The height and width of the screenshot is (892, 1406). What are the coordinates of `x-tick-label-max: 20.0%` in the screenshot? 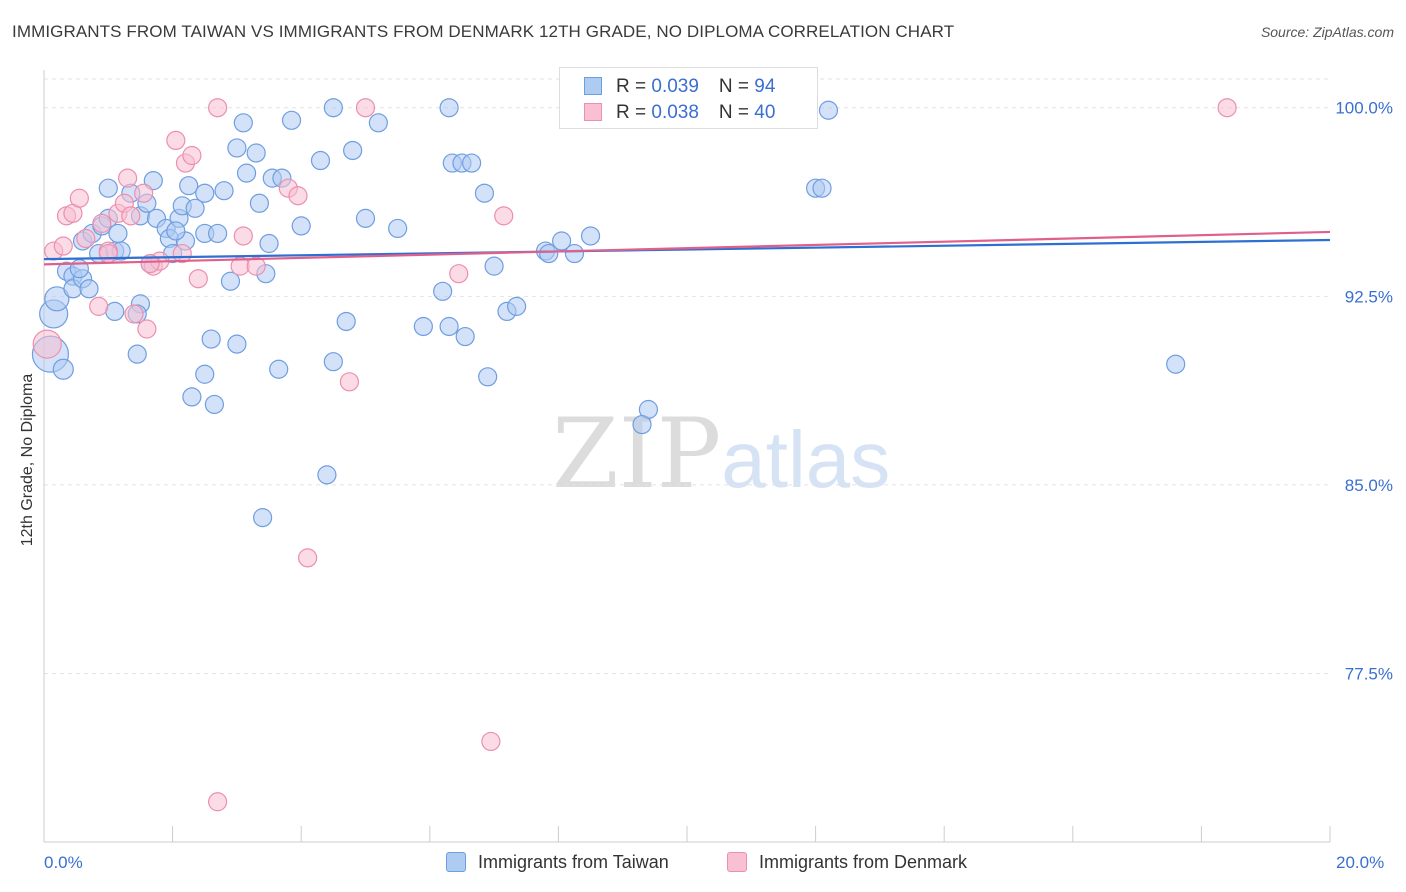 It's located at (1360, 862).